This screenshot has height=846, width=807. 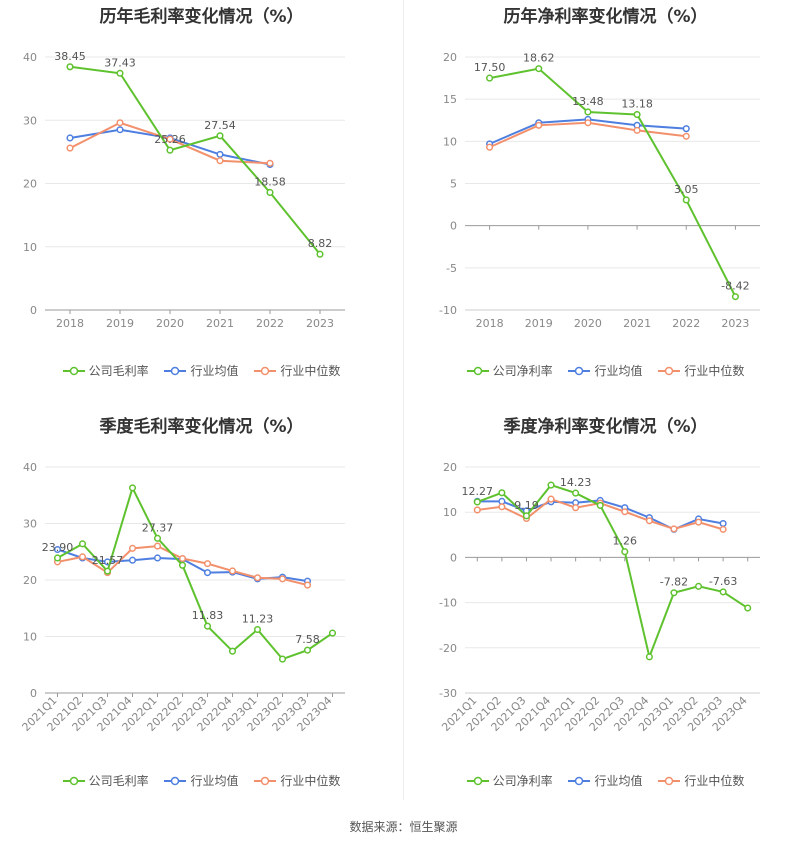 What do you see at coordinates (120, 62) in the screenshot?
I see `data-label: 37.43` at bounding box center [120, 62].